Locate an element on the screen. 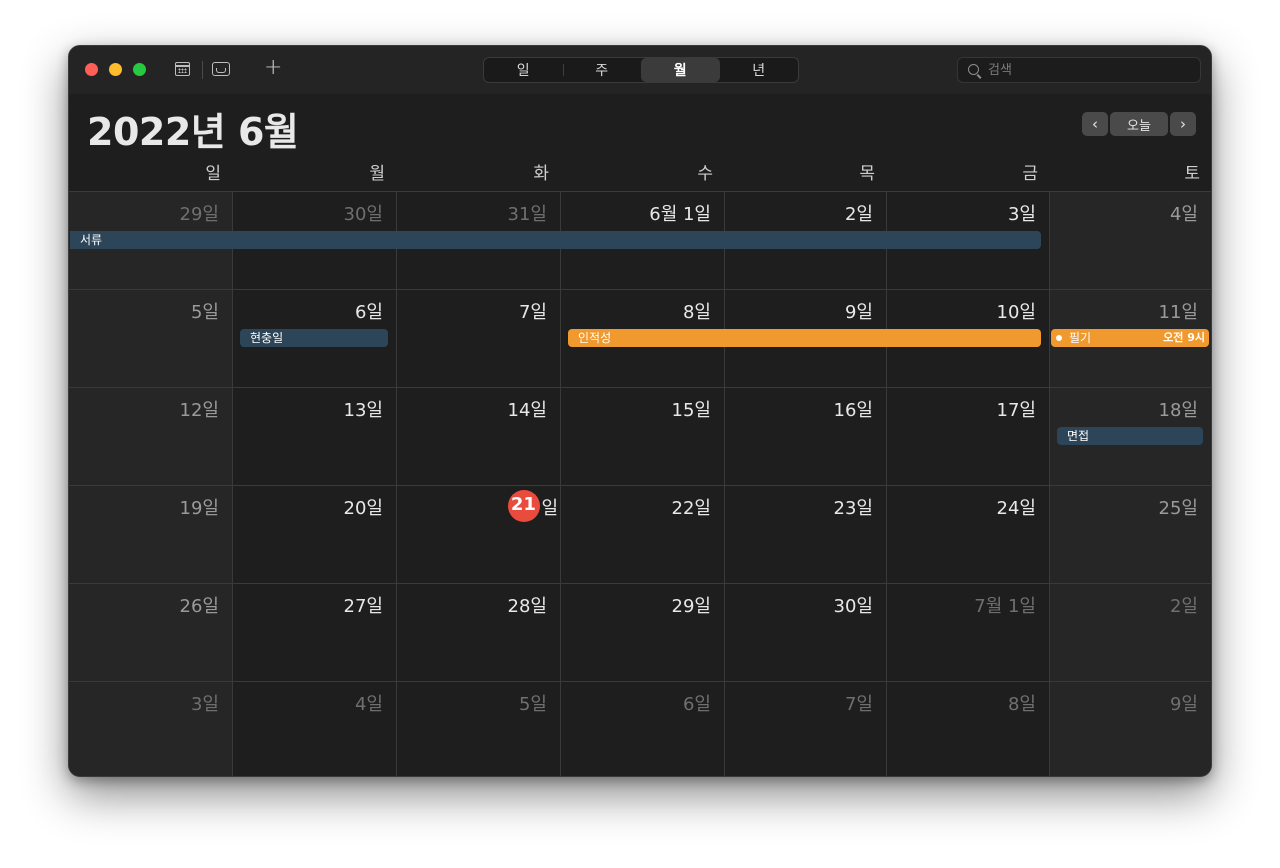  weekday-label: 월 is located at coordinates (377, 174).